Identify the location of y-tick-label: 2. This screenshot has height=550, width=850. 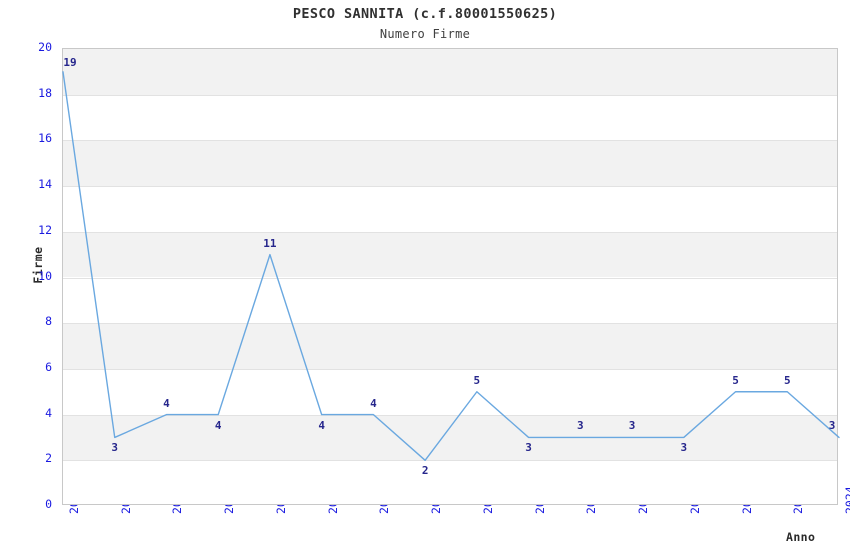
(48, 458).